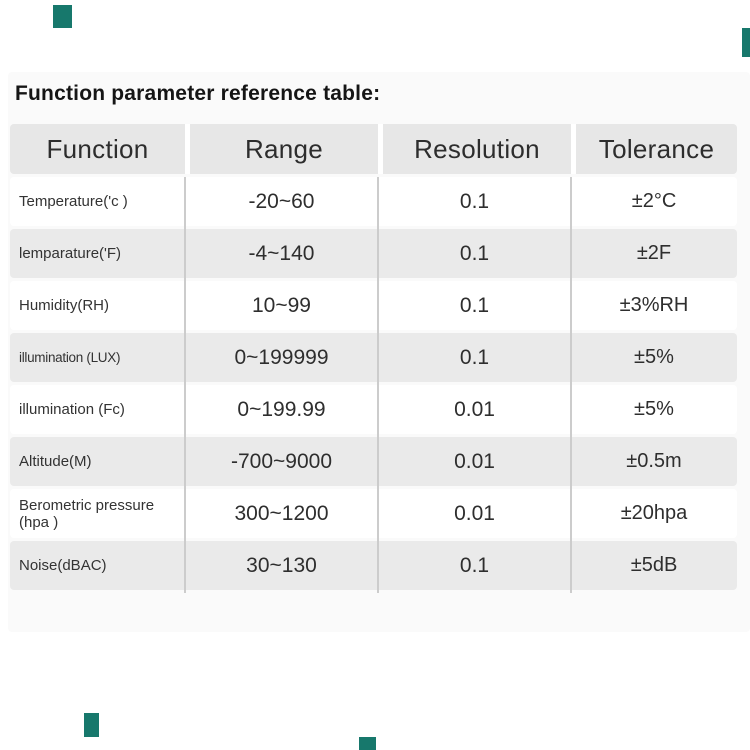 The image size is (750, 750). Describe the element at coordinates (64, 305) in the screenshot. I see `function-name-cell: Humidity(RH)` at that location.